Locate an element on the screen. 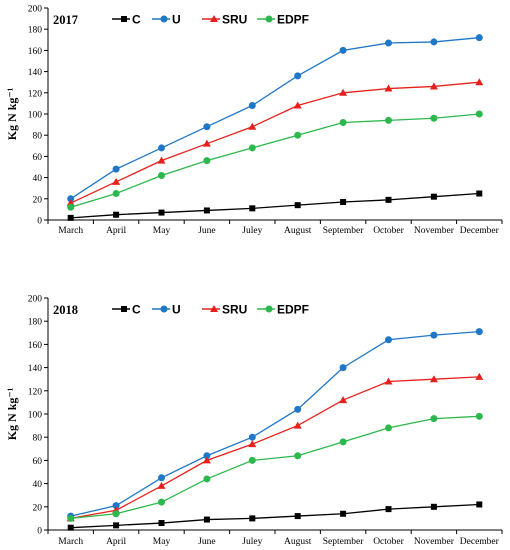  y-axis-title: Kg N kg⁻¹ is located at coordinates (12, 413).